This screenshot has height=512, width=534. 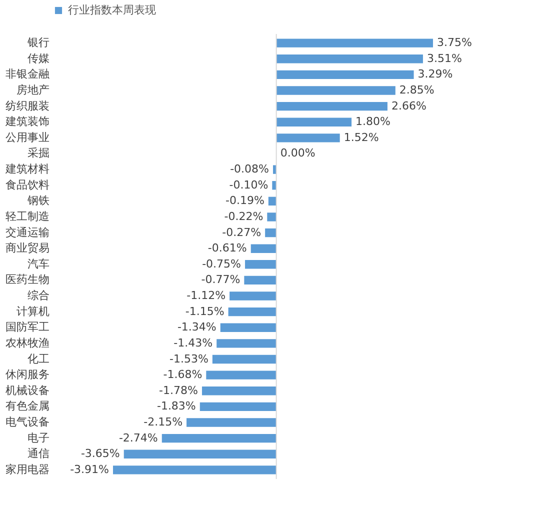 What do you see at coordinates (28, 327) in the screenshot?
I see `y-tick-label: 国防军工` at bounding box center [28, 327].